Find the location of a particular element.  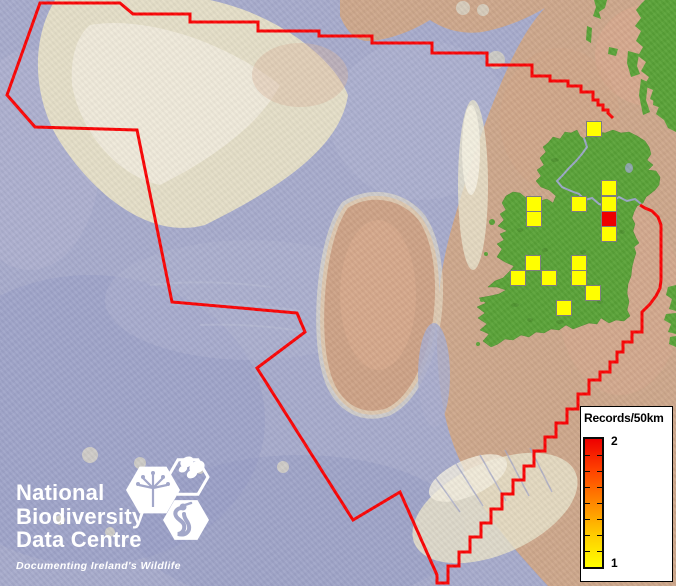

plant-hexagon-icon is located at coordinates (153, 490).